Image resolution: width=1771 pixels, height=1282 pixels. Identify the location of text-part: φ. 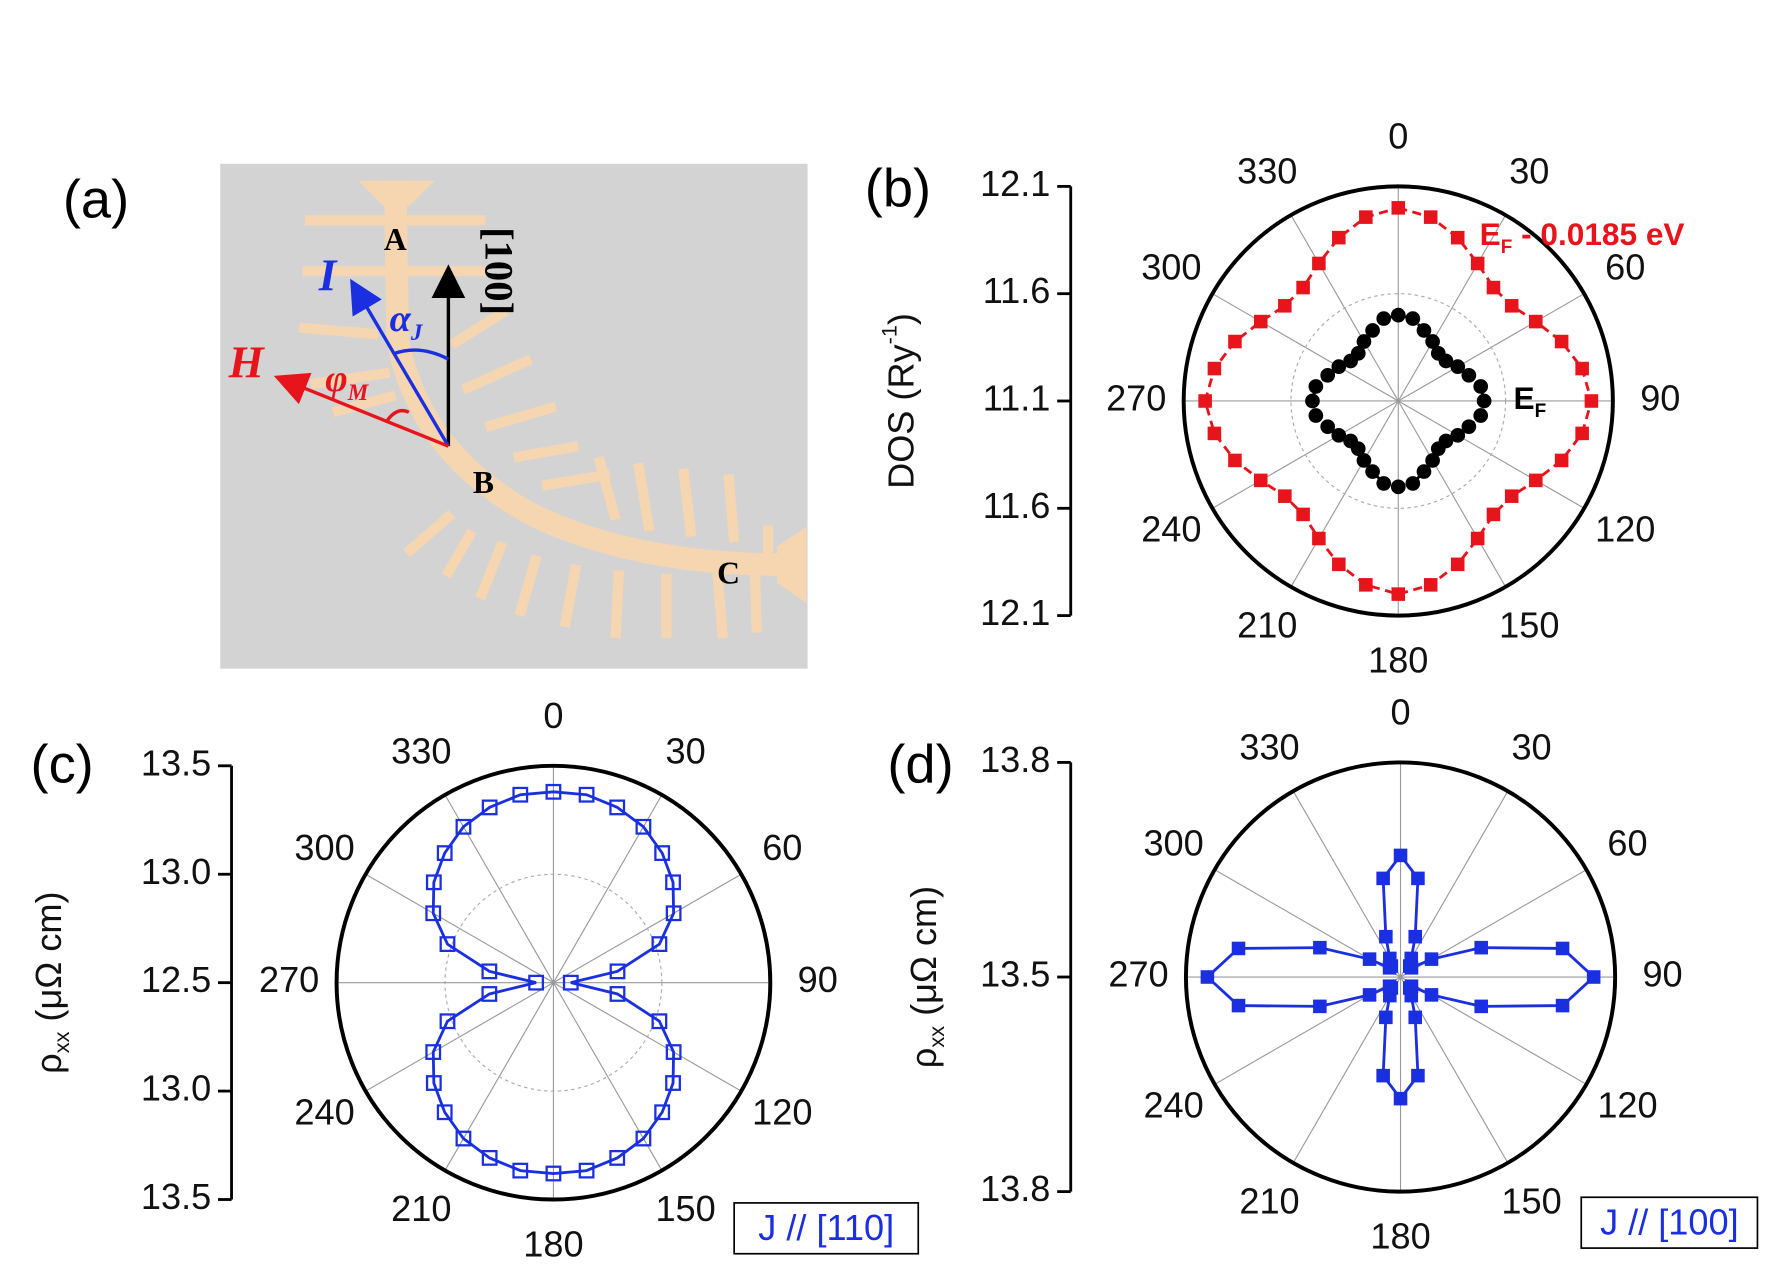
(336, 379).